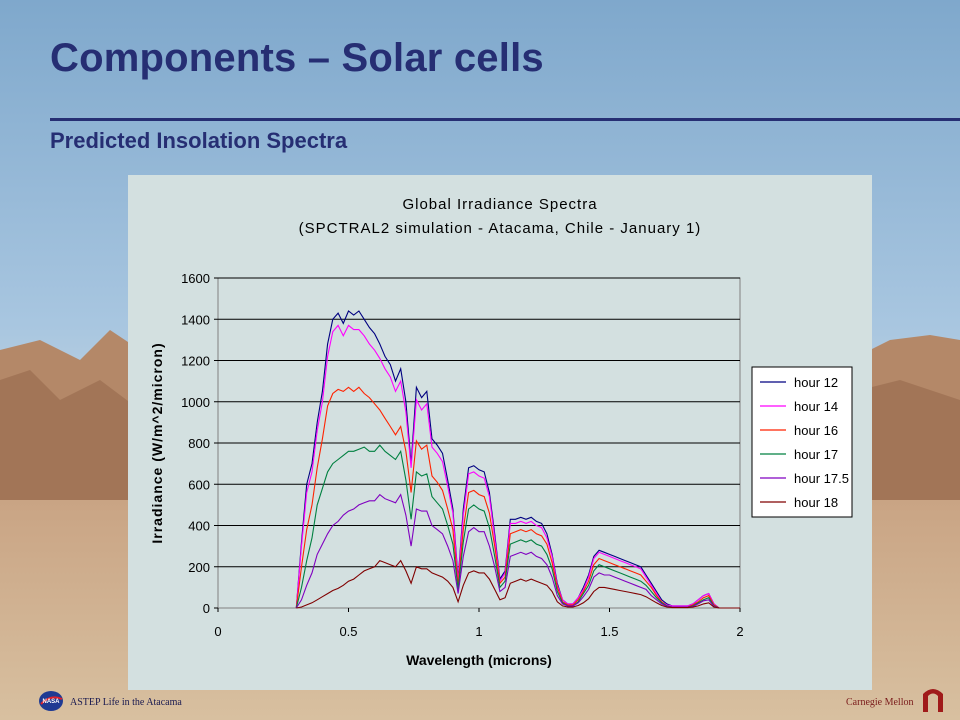 This screenshot has width=960, height=720. Describe the element at coordinates (157, 442) in the screenshot. I see `y-axis-label: Irradiance (W/m^2/micron)` at that location.